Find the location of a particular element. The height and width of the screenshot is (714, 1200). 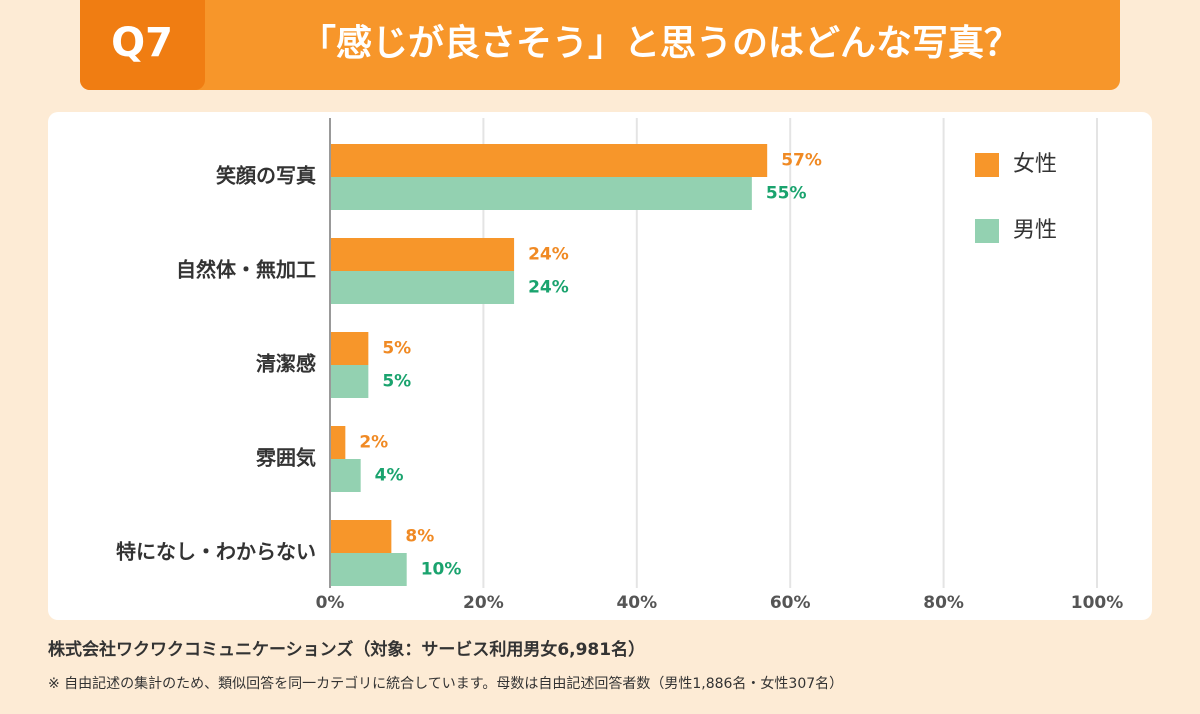

header-bar is located at coordinates (600, 45).